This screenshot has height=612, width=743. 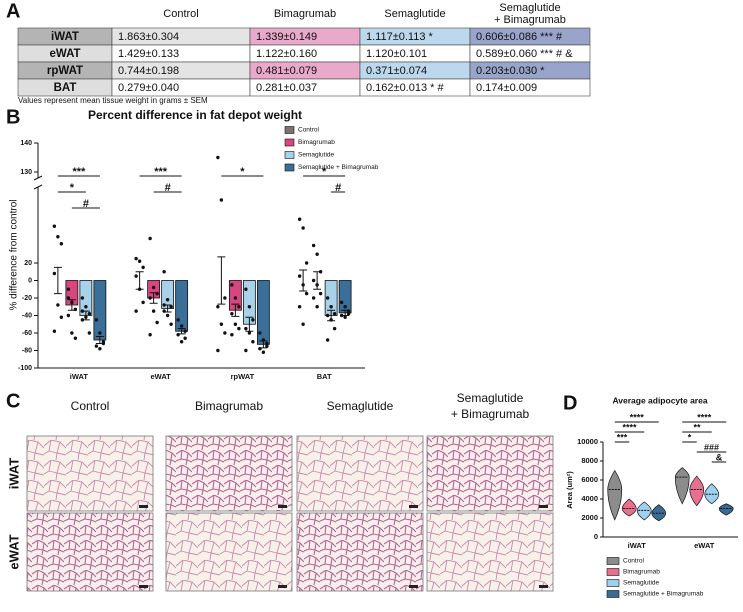 I want to click on cell-value: 0.589±0.060 *** # &, so click(x=524, y=54).